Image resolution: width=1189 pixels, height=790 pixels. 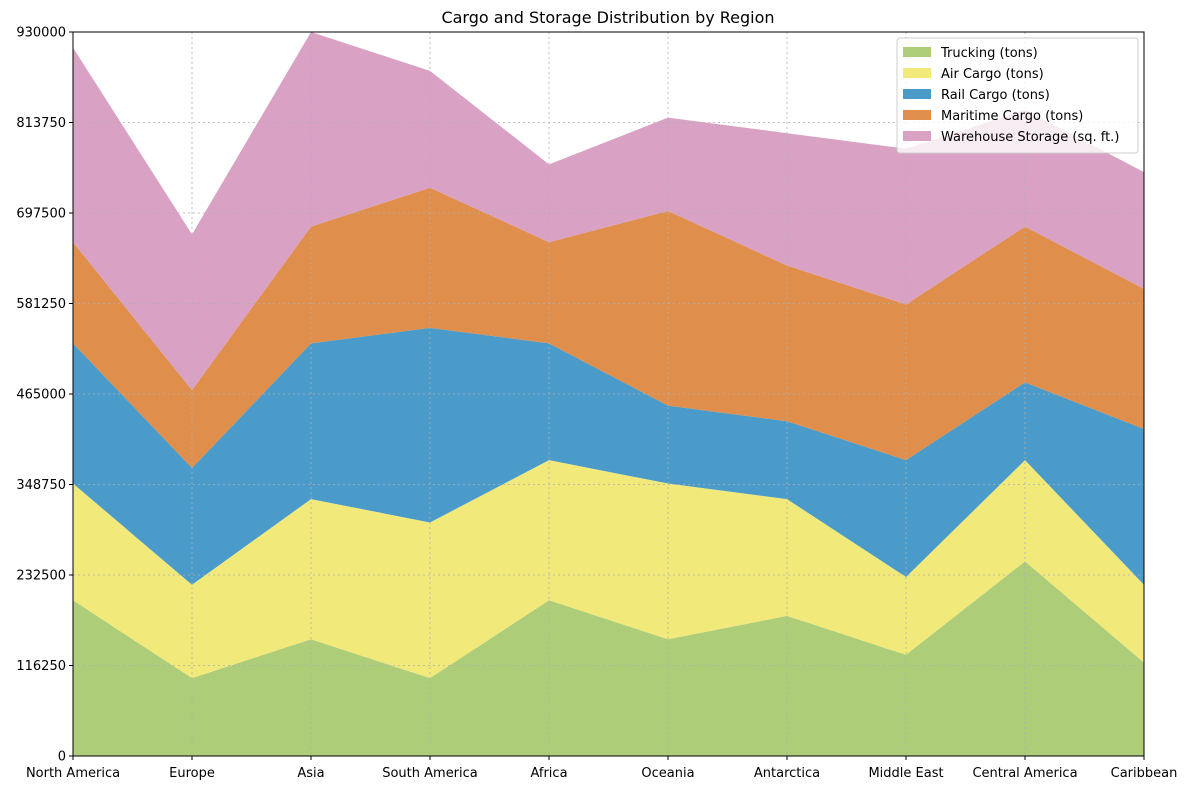 I want to click on x-tick-label: Europe, so click(x=192, y=773).